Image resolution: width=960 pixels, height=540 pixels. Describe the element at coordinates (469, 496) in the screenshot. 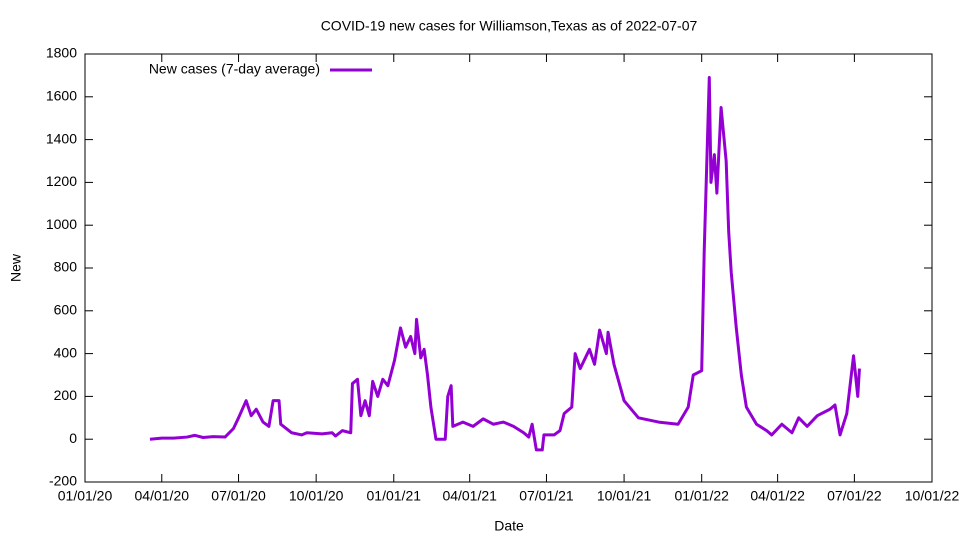

I see `x-tick-label: 04/01/21` at that location.